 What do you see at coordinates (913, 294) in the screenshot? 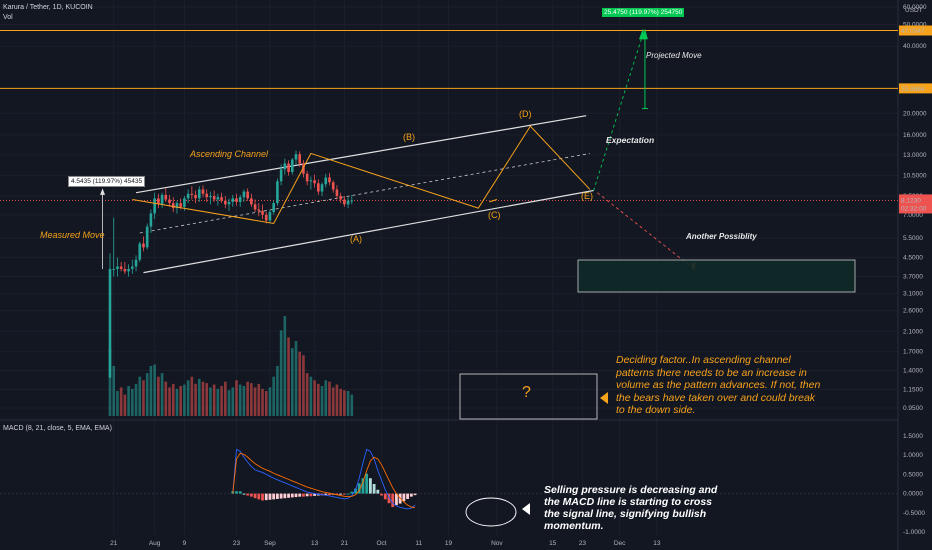
I see `price-tick-label: 3.1000` at bounding box center [913, 294].